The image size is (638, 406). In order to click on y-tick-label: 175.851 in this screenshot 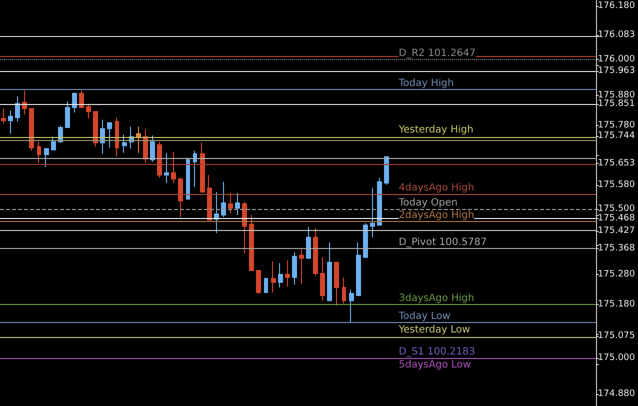, I will do `click(616, 104)`.